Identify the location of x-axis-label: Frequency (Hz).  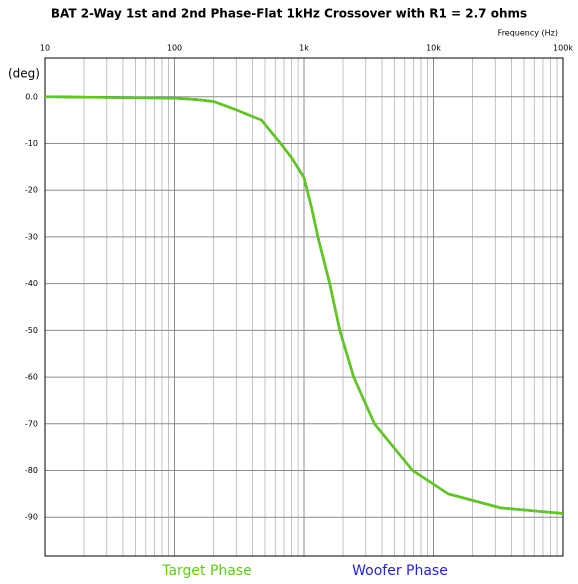
(528, 33).